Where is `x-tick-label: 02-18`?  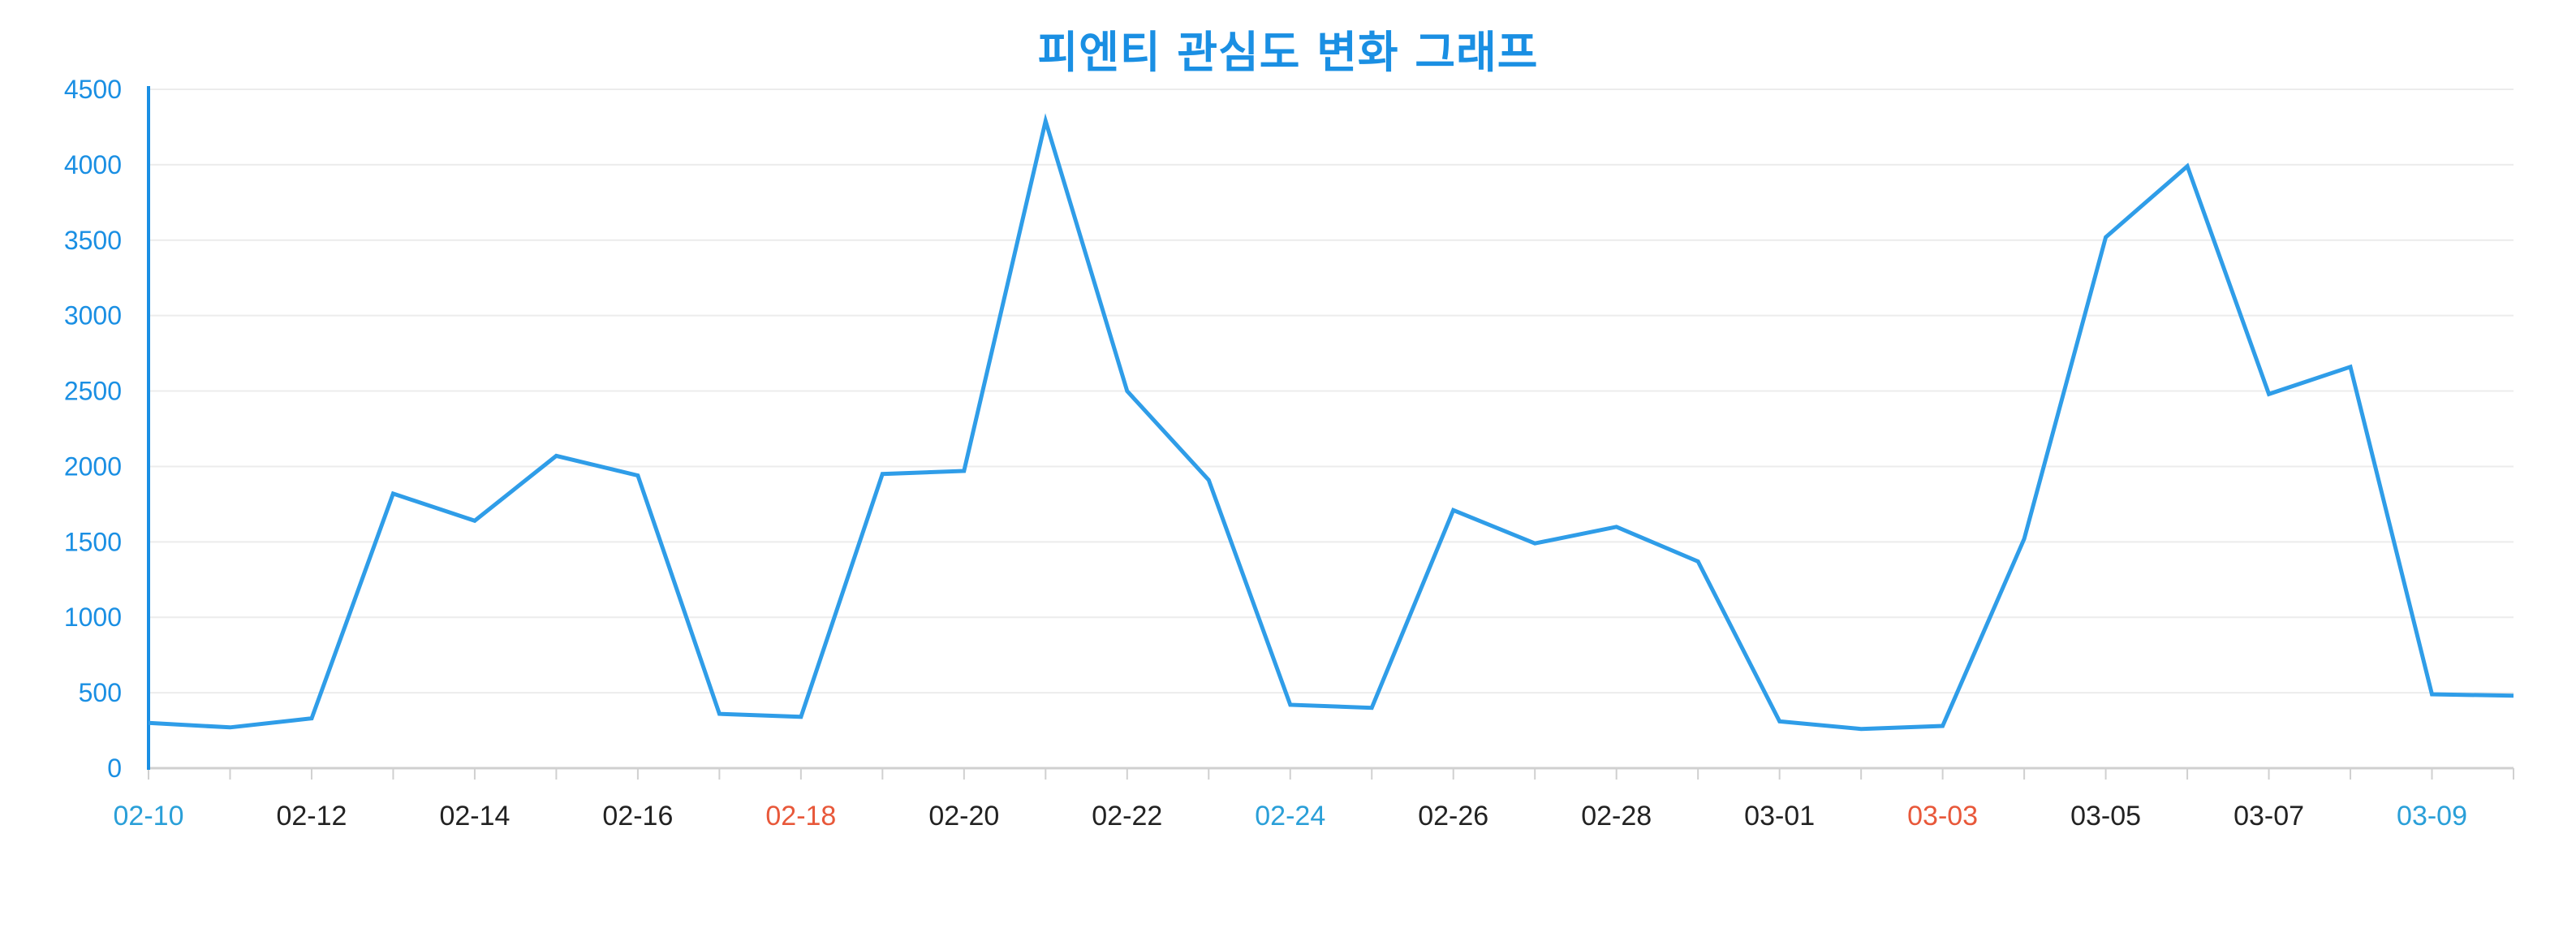
x-tick-label: 02-18 is located at coordinates (801, 816).